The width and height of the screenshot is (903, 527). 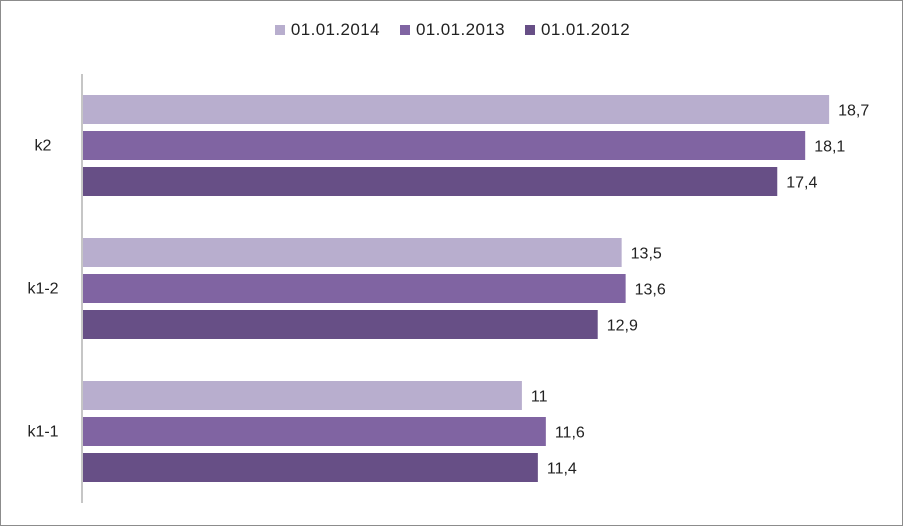 I want to click on legend-item-2014: 01.01.2014, so click(x=327, y=30).